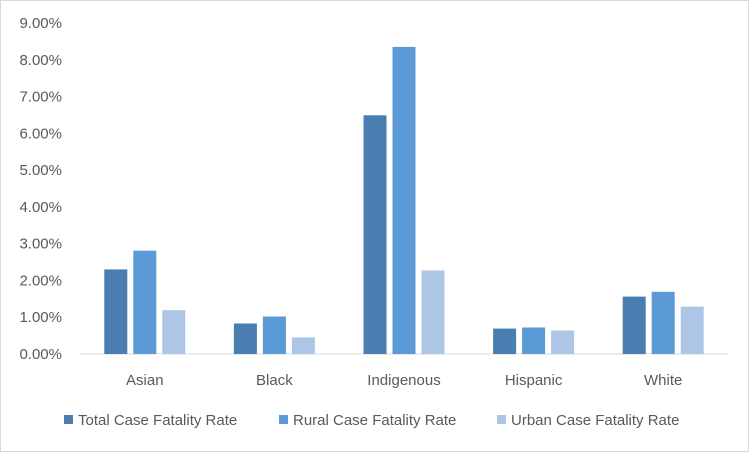 The image size is (749, 452). I want to click on x-tick-label-black: Black, so click(274, 380).